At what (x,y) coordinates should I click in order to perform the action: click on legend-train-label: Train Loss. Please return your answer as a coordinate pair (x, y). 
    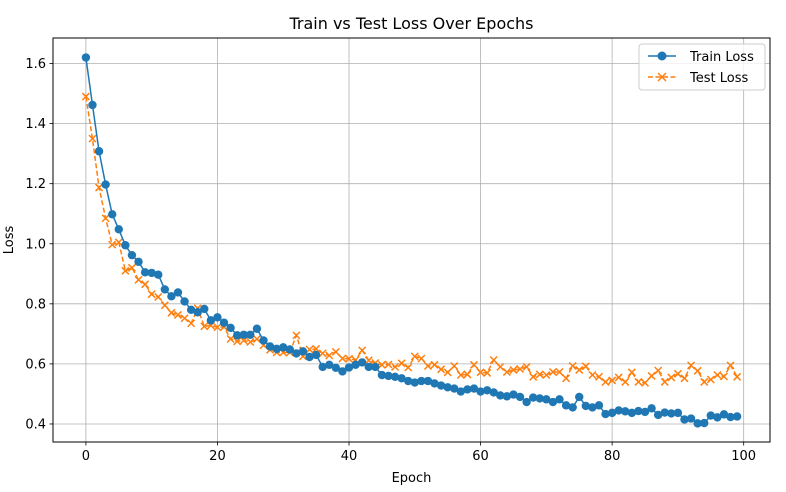
    Looking at the image, I should click on (721, 57).